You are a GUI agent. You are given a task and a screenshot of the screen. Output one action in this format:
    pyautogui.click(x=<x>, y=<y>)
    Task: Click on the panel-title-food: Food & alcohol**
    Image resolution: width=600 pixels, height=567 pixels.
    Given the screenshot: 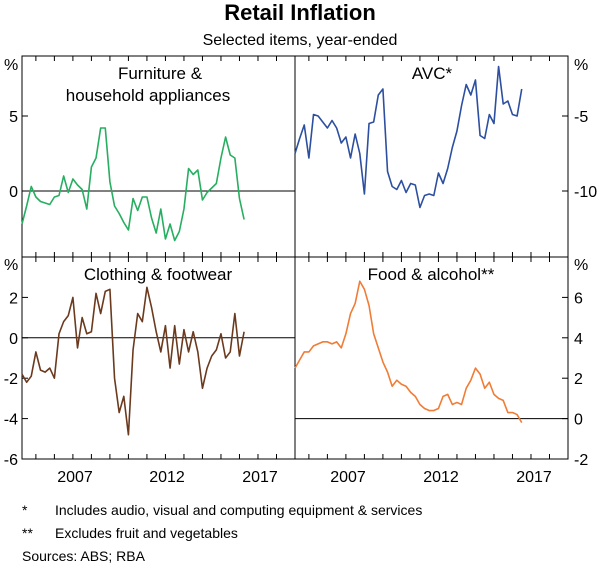 What is the action you would take?
    pyautogui.click(x=431, y=274)
    